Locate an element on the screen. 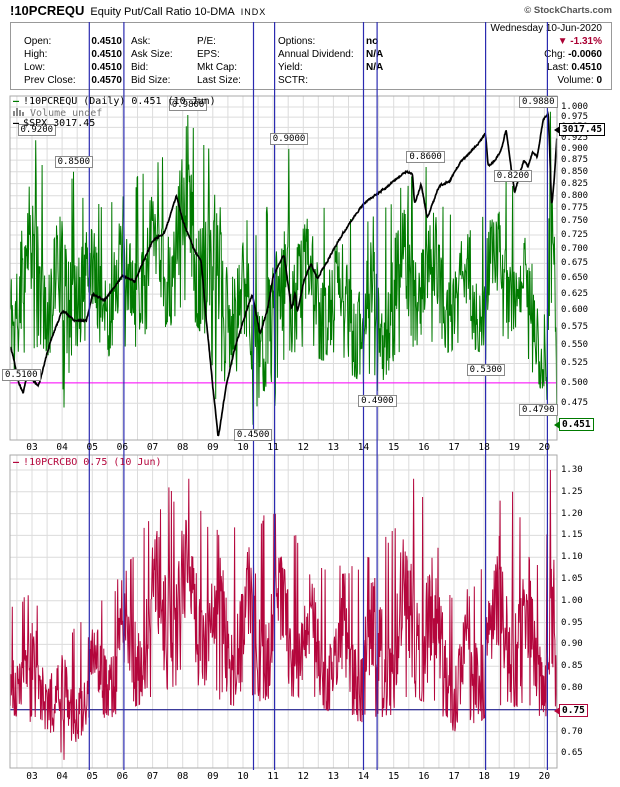 This screenshot has width=620, height=787. quote-label: High: is located at coordinates (36, 54).